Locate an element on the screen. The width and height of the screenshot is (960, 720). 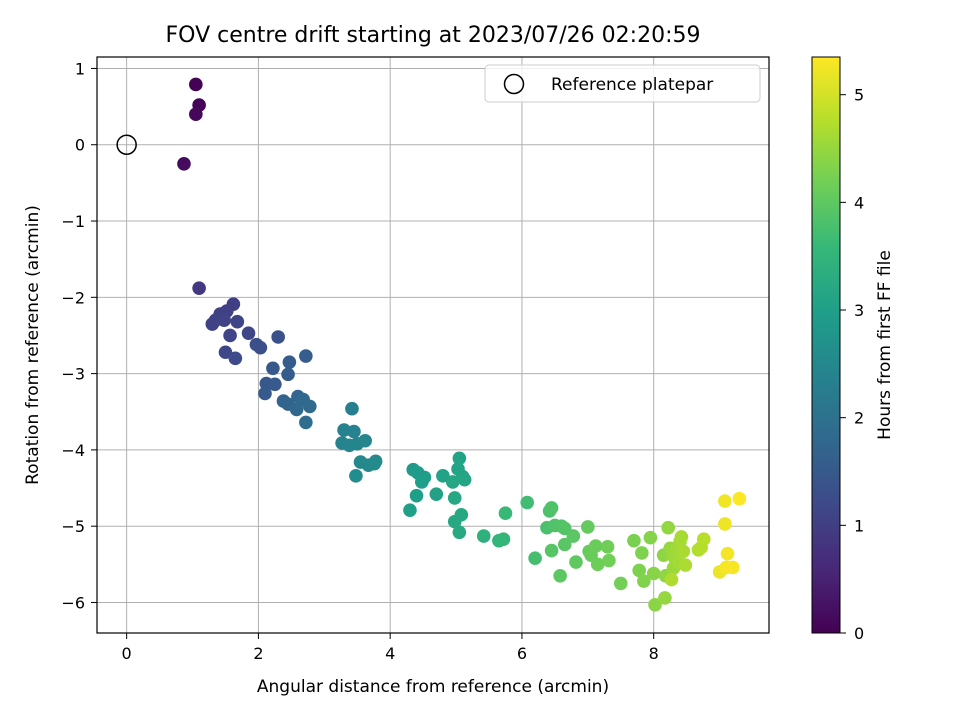
y-axis-ticks: 1 0 −1 −2 −3 −4 −5 −6 is located at coordinates (79, 335).